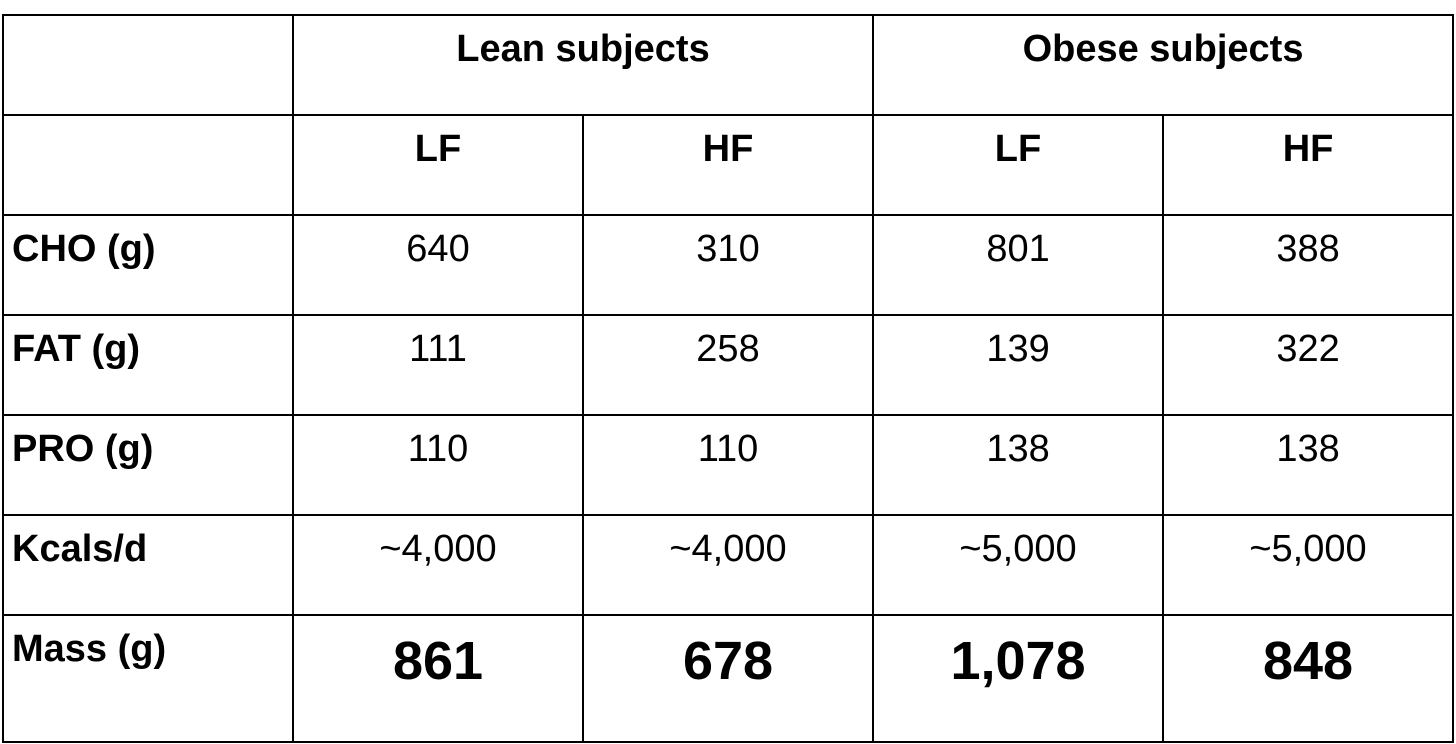 Image resolution: width=1456 pixels, height=744 pixels. Describe the element at coordinates (438, 265) in the screenshot. I see `value-cell: 640` at that location.